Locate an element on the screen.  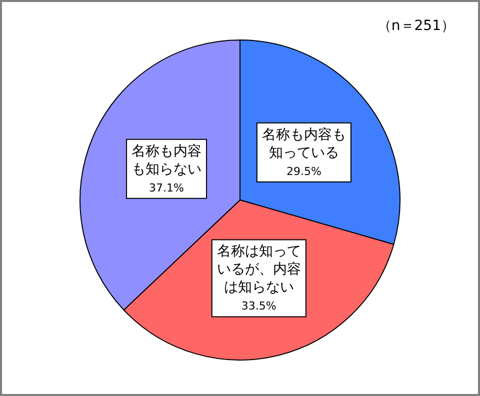
data-label: 37.1% is located at coordinates (166, 187).